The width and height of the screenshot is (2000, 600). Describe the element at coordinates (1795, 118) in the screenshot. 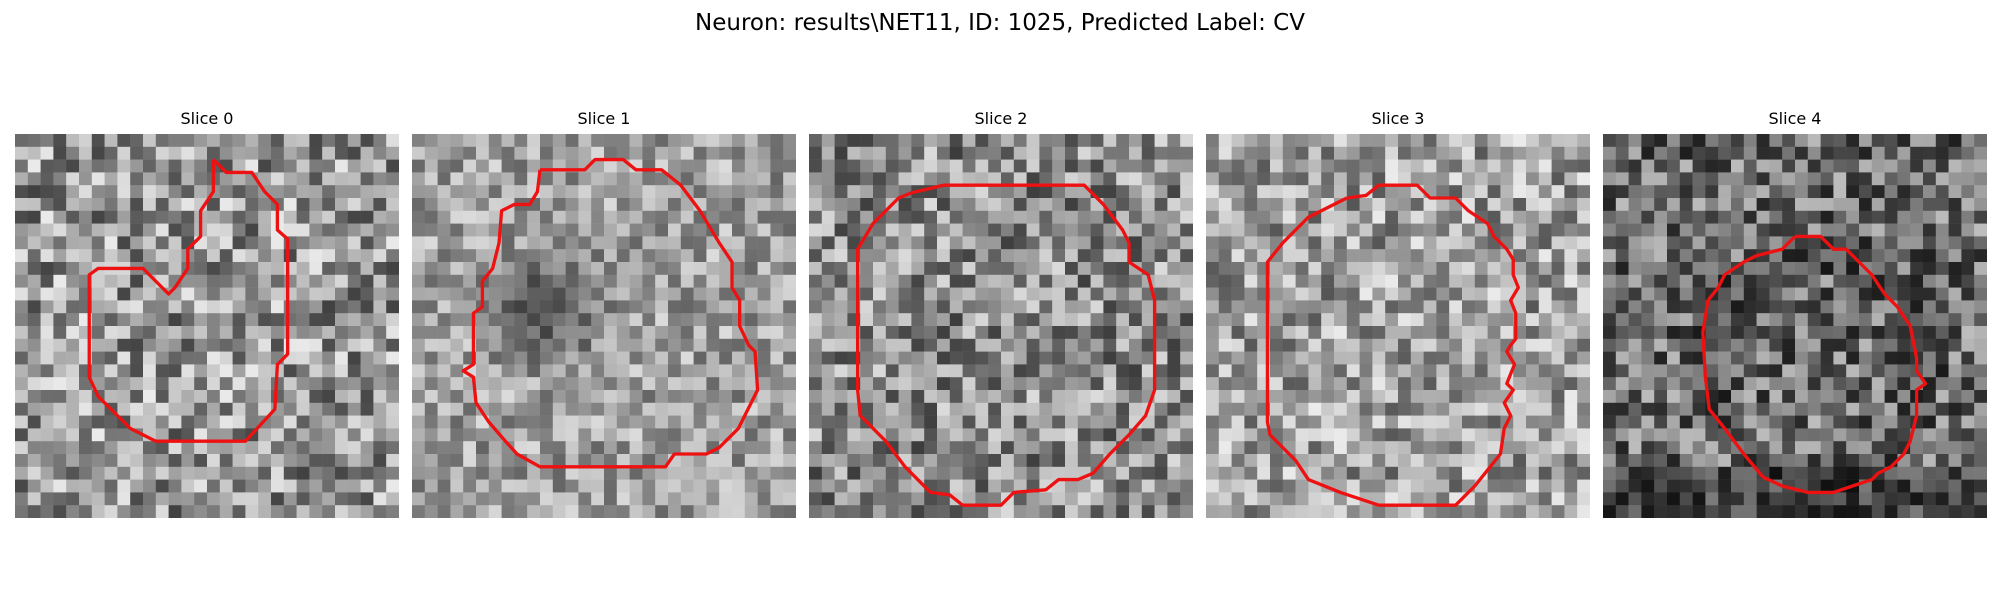

I see `slice-title-4: Slice 4` at that location.